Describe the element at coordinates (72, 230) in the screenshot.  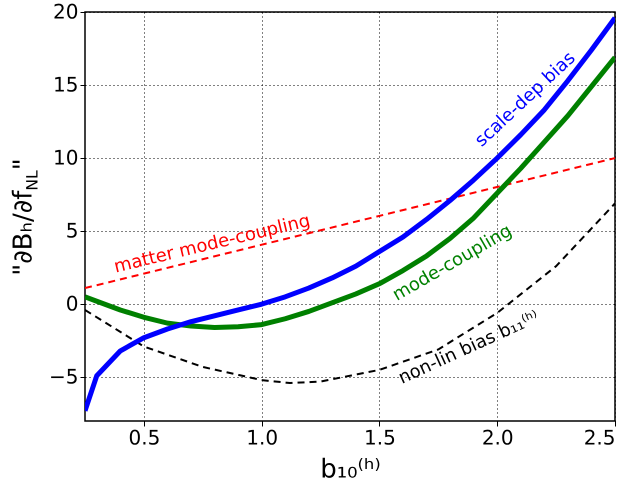
I see `y-tick-label: 5` at that location.